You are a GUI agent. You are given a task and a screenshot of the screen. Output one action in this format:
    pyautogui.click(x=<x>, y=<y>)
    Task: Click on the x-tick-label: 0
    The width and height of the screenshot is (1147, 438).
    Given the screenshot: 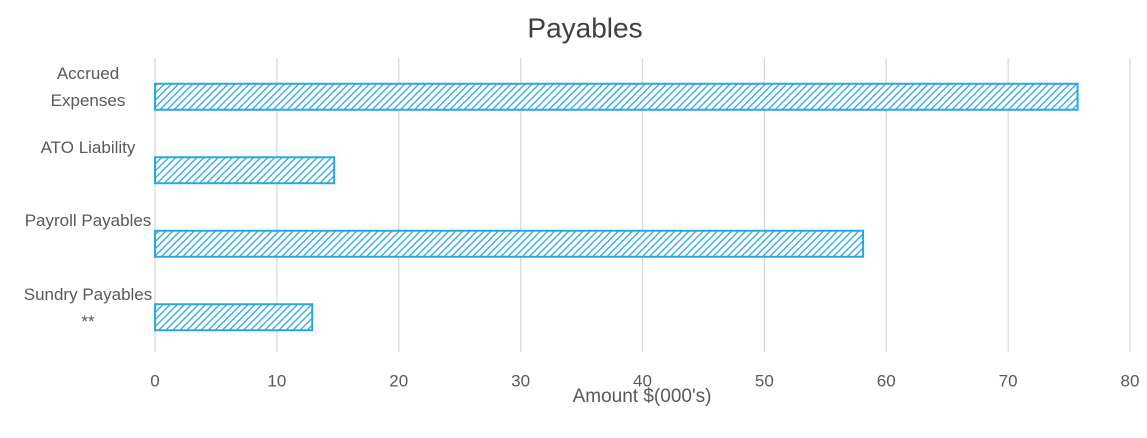 What is the action you would take?
    pyautogui.click(x=154, y=380)
    